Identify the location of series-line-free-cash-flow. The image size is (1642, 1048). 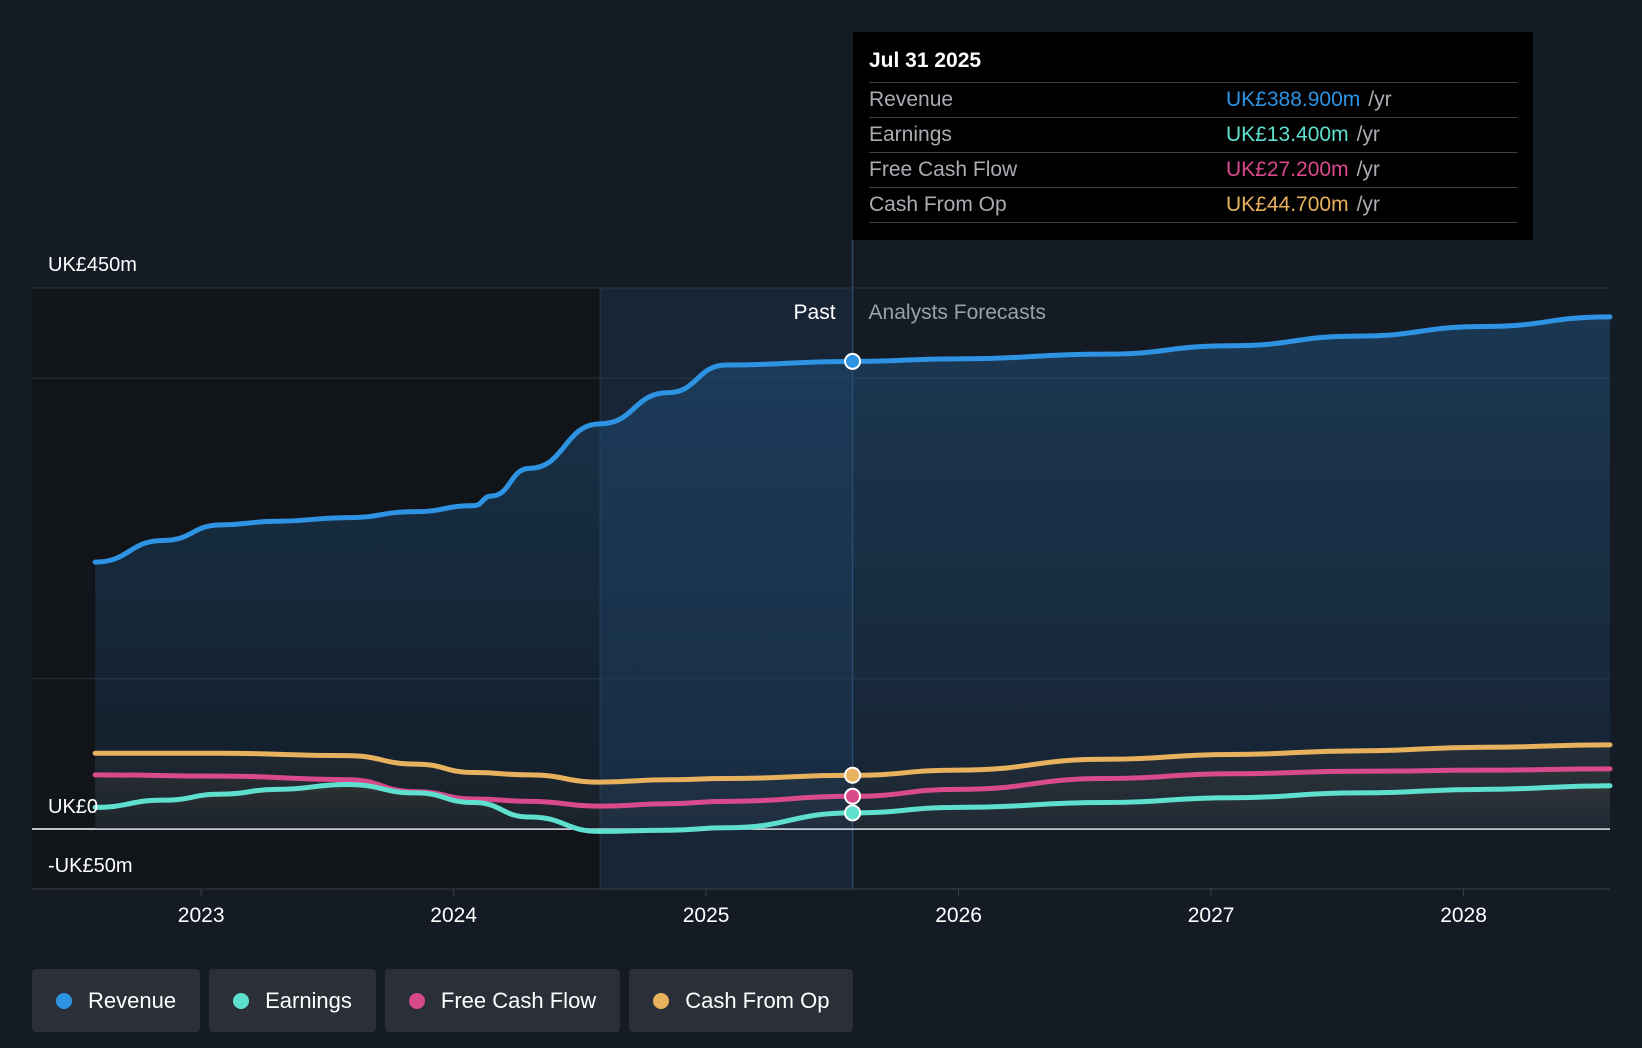
(852, 787).